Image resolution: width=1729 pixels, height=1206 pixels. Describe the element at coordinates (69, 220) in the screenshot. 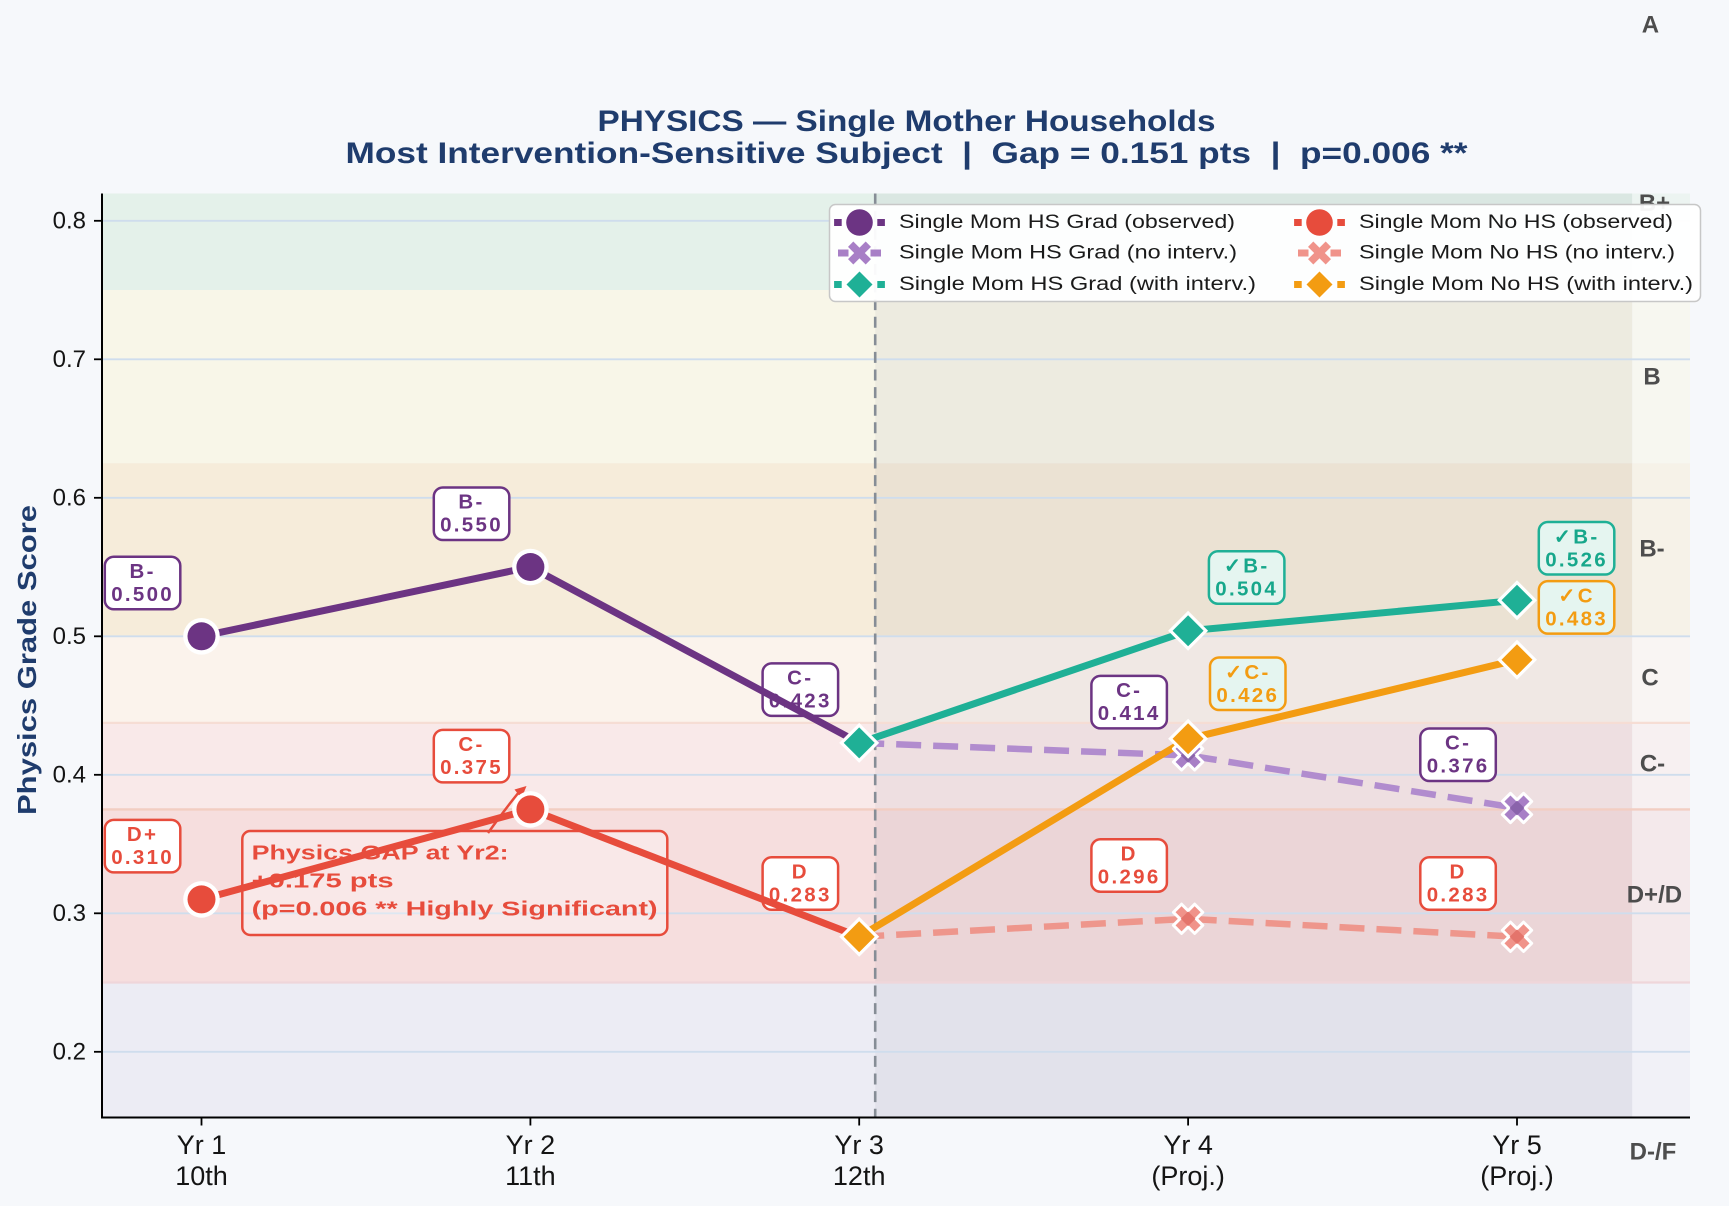

I see `svg-text: 0.8` at that location.